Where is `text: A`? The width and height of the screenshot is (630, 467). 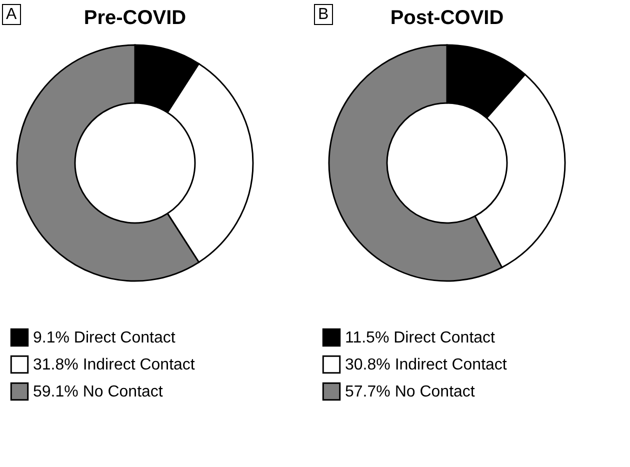
text: A is located at coordinates (11, 14).